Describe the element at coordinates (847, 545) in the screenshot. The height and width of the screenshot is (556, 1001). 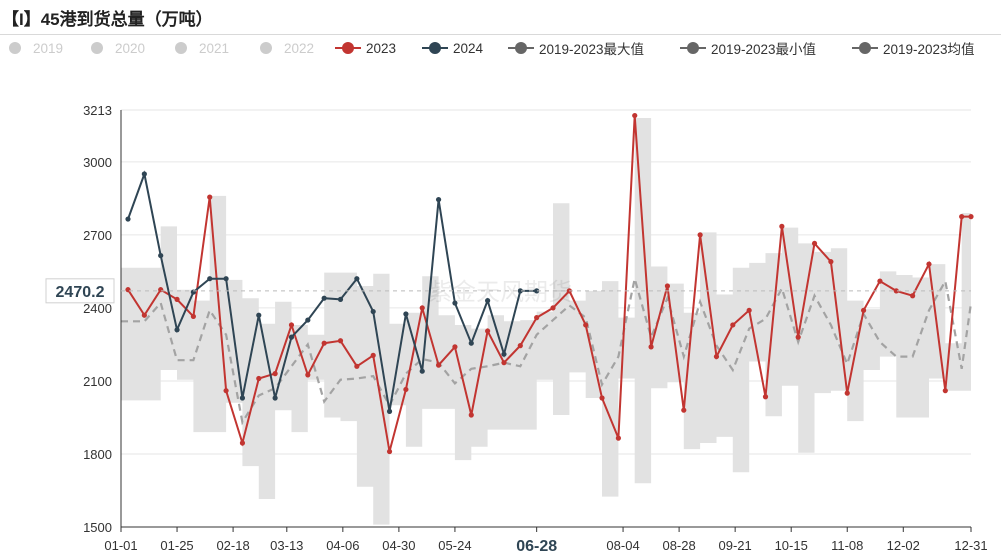
I see `x-tick-label: 11-08` at that location.